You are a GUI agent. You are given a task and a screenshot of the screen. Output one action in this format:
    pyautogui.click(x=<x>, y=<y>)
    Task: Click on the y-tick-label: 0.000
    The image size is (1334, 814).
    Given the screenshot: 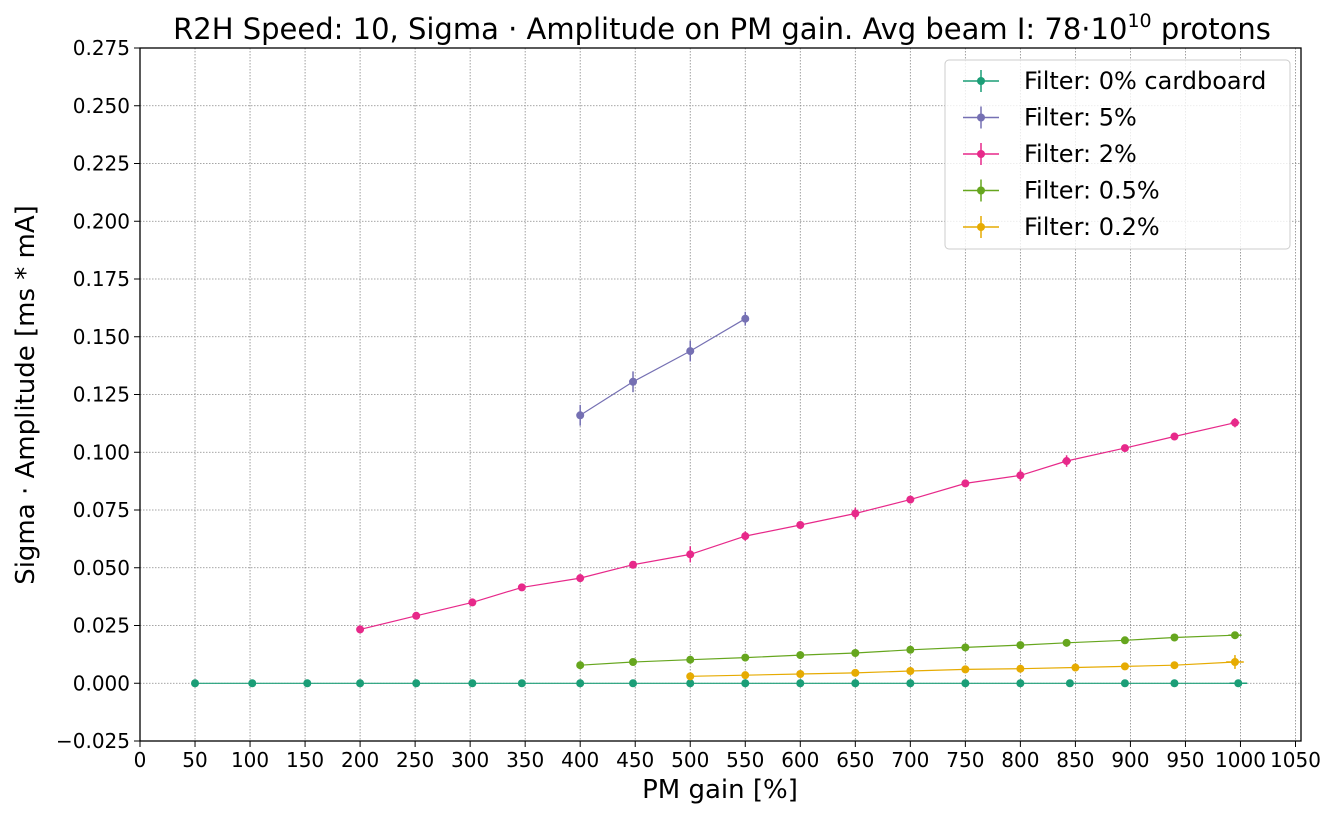 What is the action you would take?
    pyautogui.click(x=101, y=683)
    